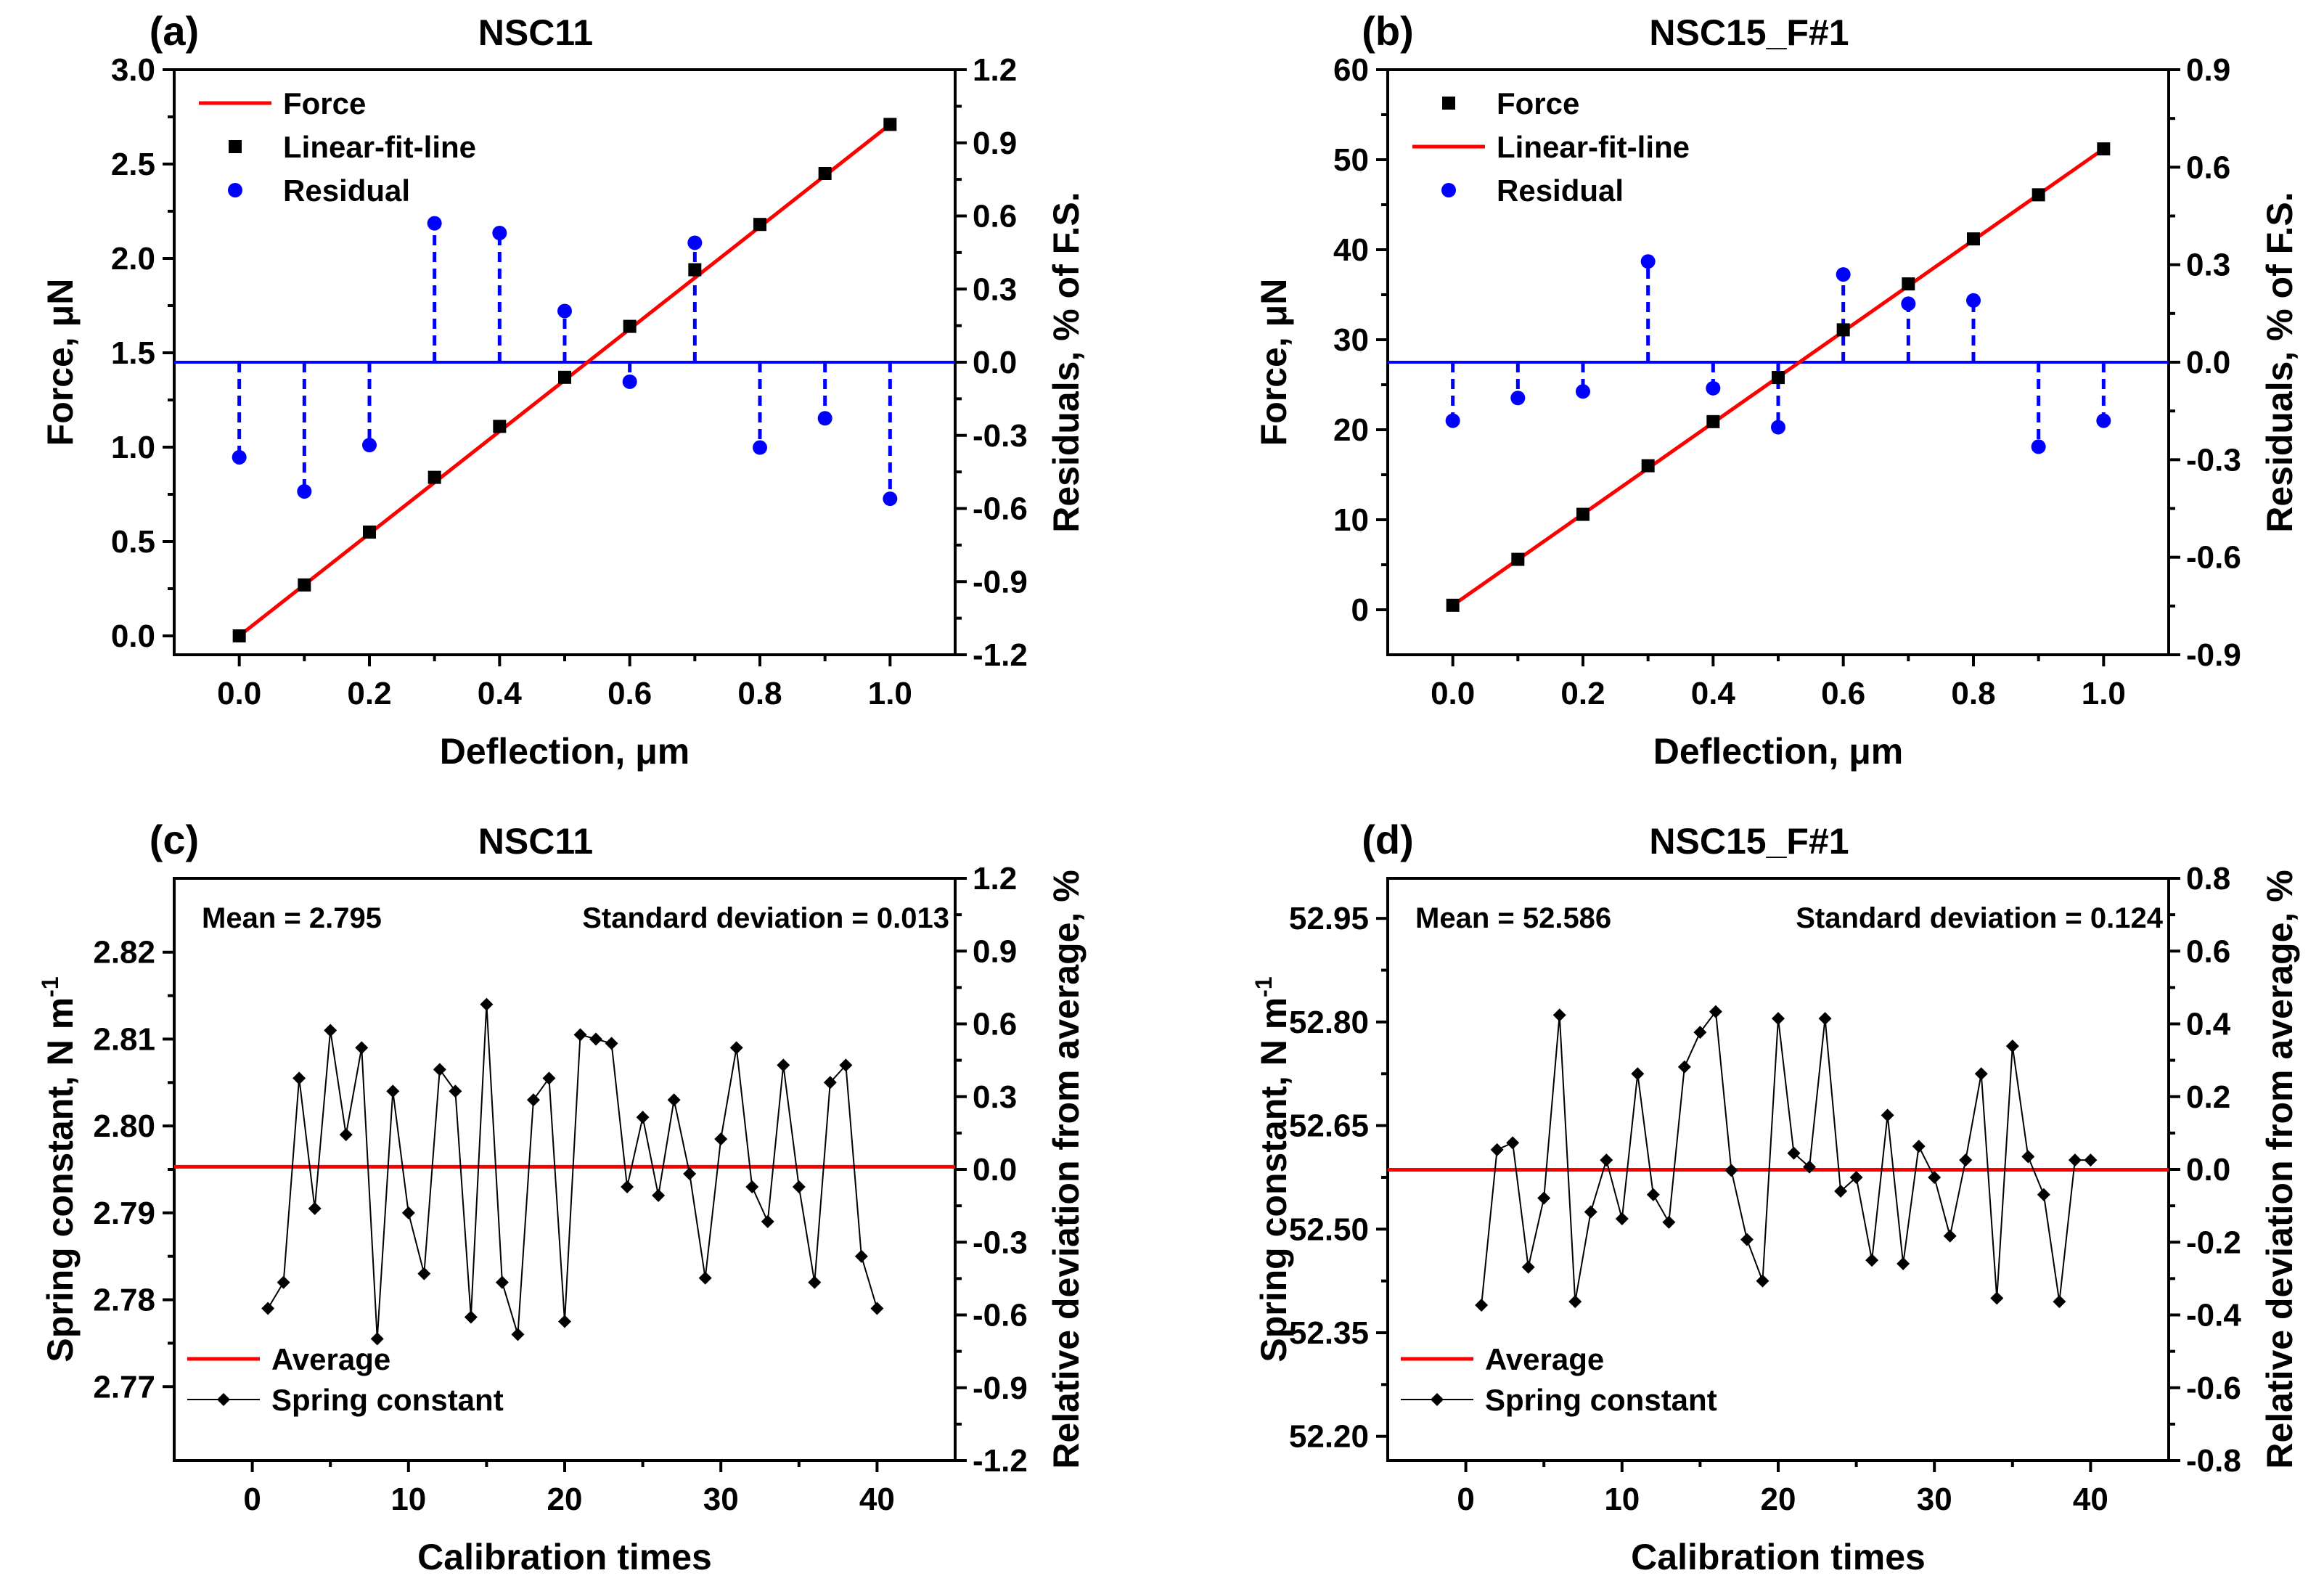  What do you see at coordinates (572, 1171) in the screenshot?
I see `spring-constant-line` at bounding box center [572, 1171].